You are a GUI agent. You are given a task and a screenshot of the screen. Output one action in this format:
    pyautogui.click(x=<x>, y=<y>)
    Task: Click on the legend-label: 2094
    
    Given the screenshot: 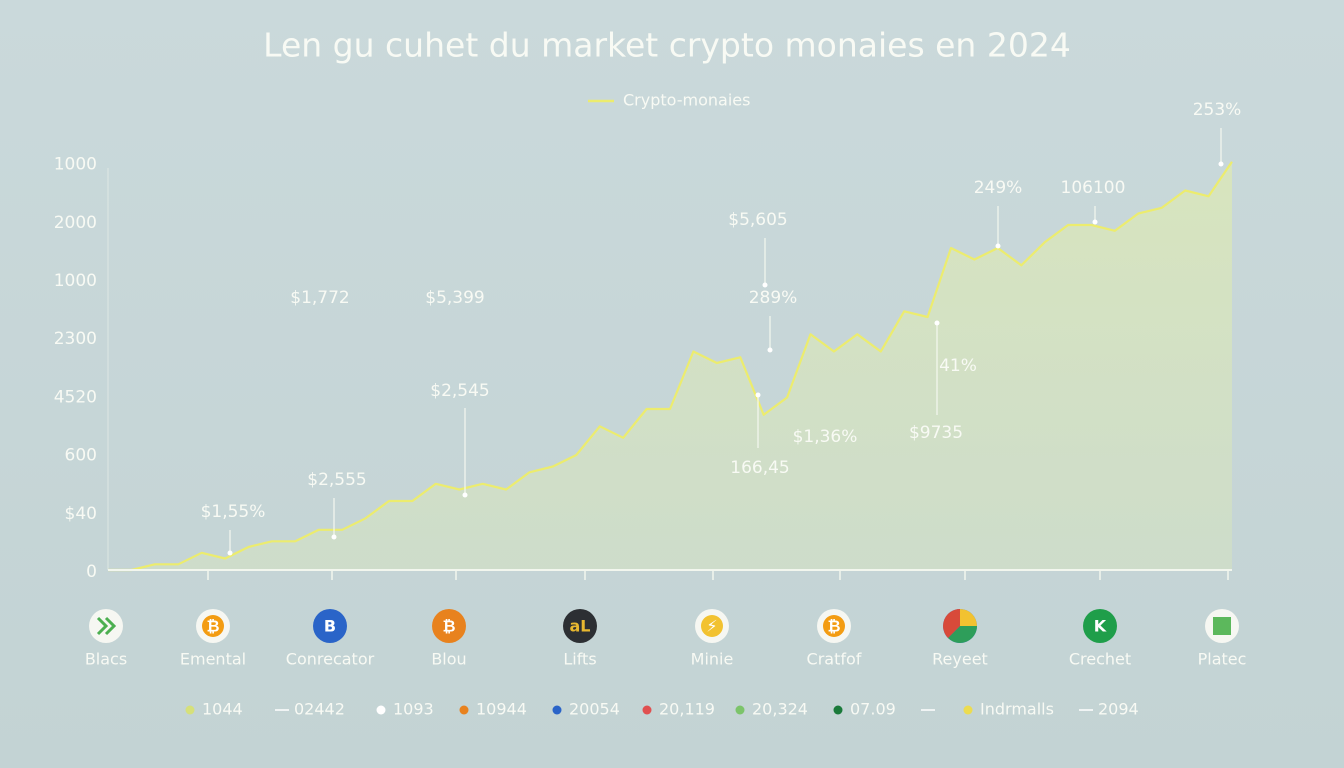 What is the action you would take?
    pyautogui.click(x=1118, y=709)
    